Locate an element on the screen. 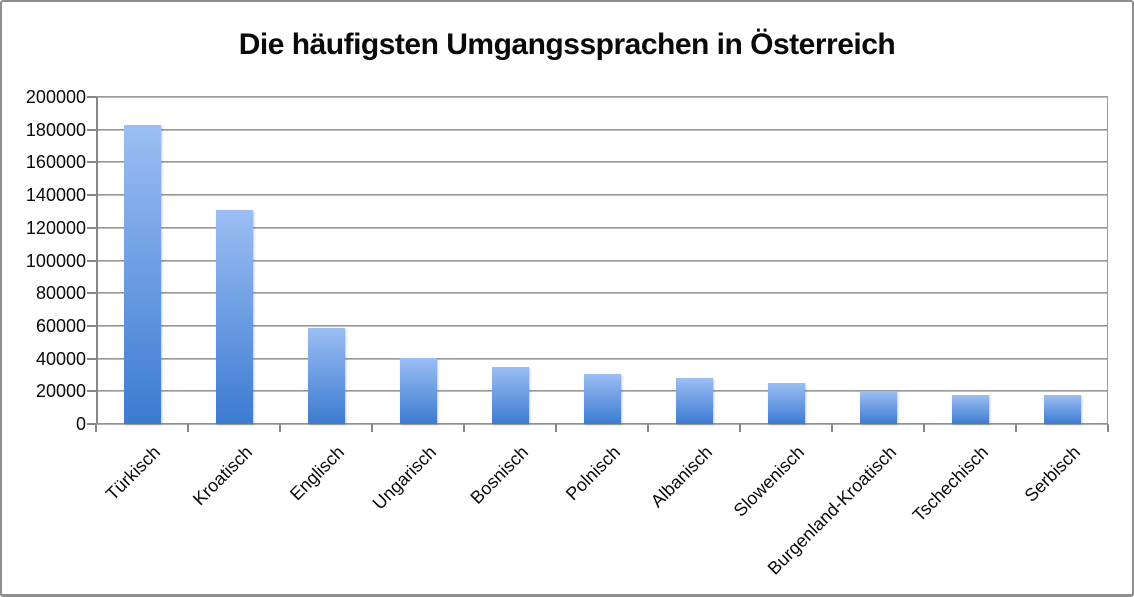 The width and height of the screenshot is (1134, 597). x-axis-label: Tschechisch is located at coordinates (950, 484).